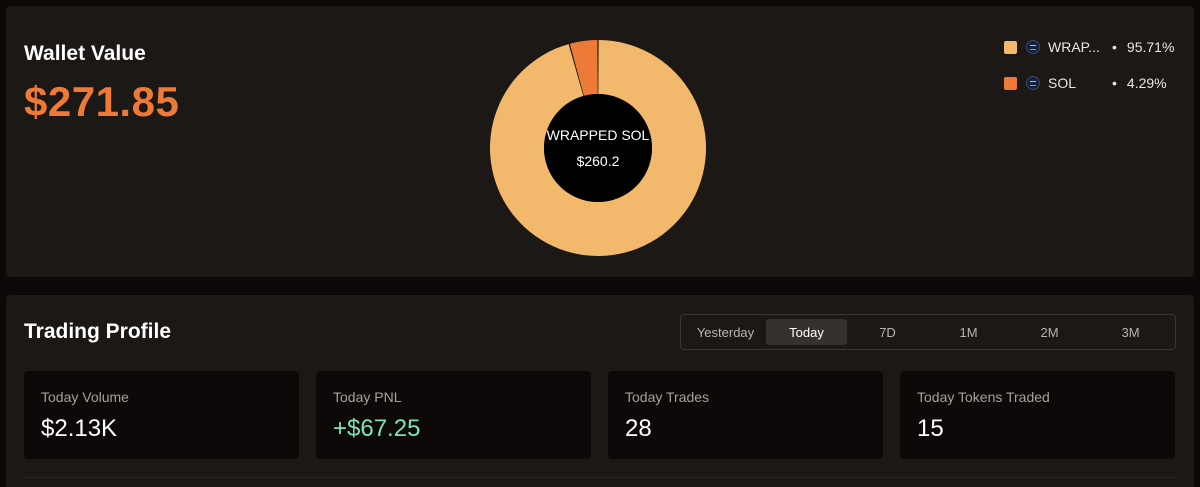 Image resolution: width=1200 pixels, height=487 pixels. I want to click on wallet-value-title: Wallet Value, so click(85, 53).